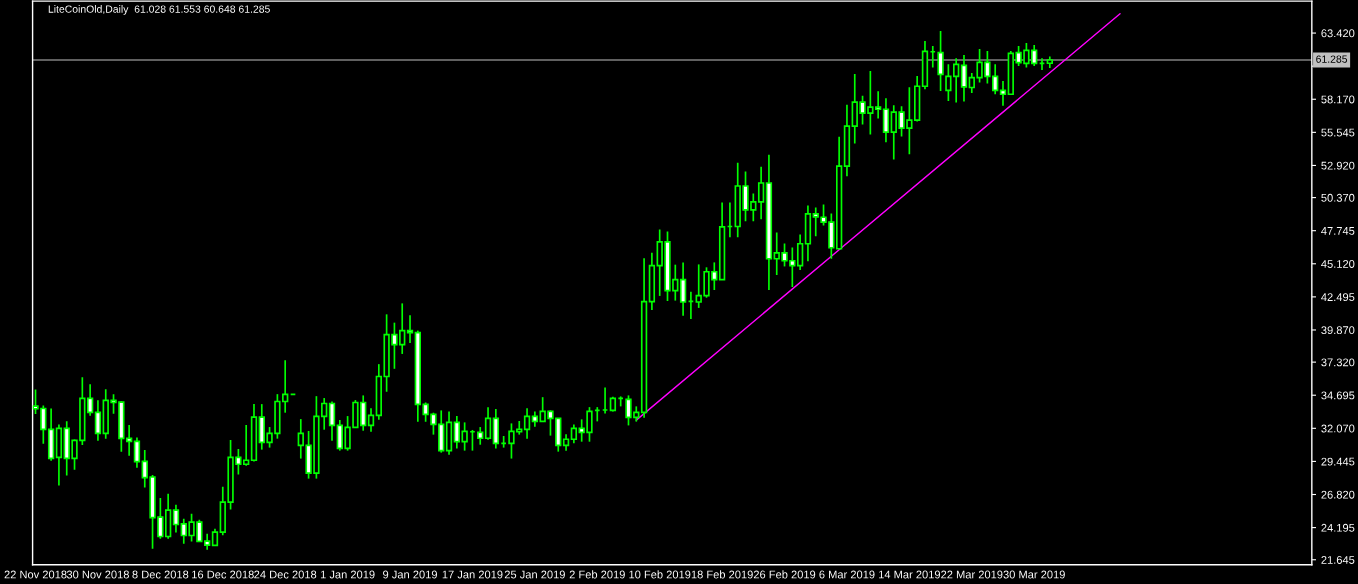 The width and height of the screenshot is (1358, 584). I want to click on y-tick-label: 55.545, so click(1338, 132).